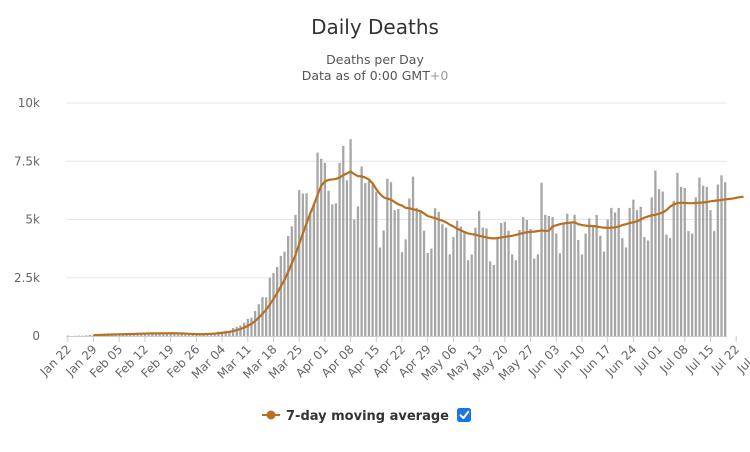  I want to click on legend-label: 7-day moving average, so click(367, 416).